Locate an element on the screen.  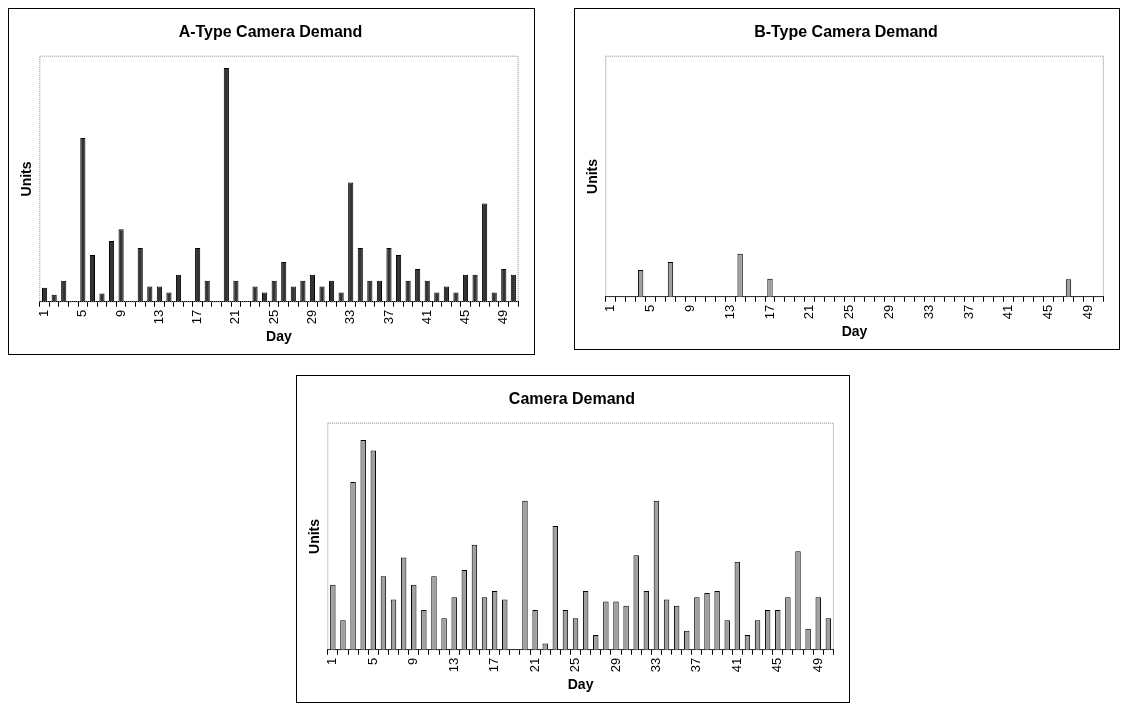
chart-title: A-Type Camera Demand is located at coordinates (270, 32).